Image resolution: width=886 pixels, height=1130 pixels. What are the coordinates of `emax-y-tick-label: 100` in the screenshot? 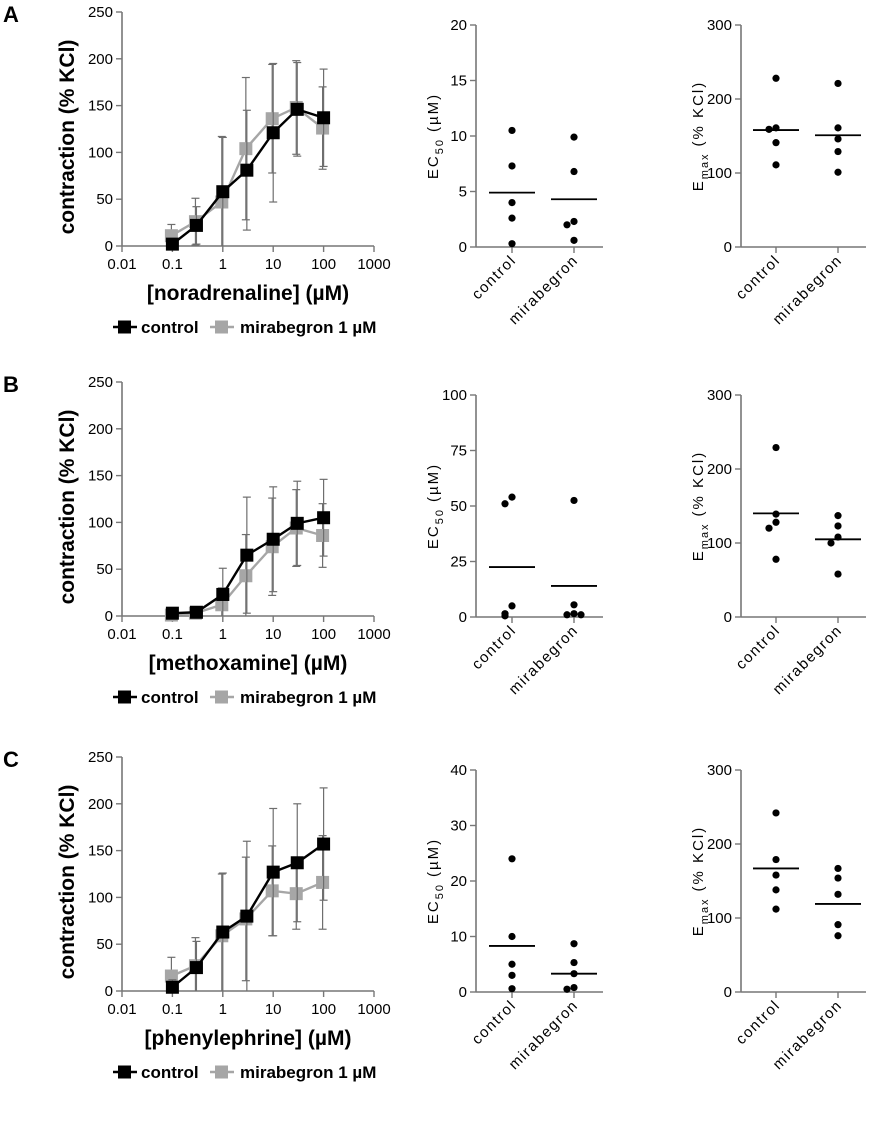 It's located at (719, 918).